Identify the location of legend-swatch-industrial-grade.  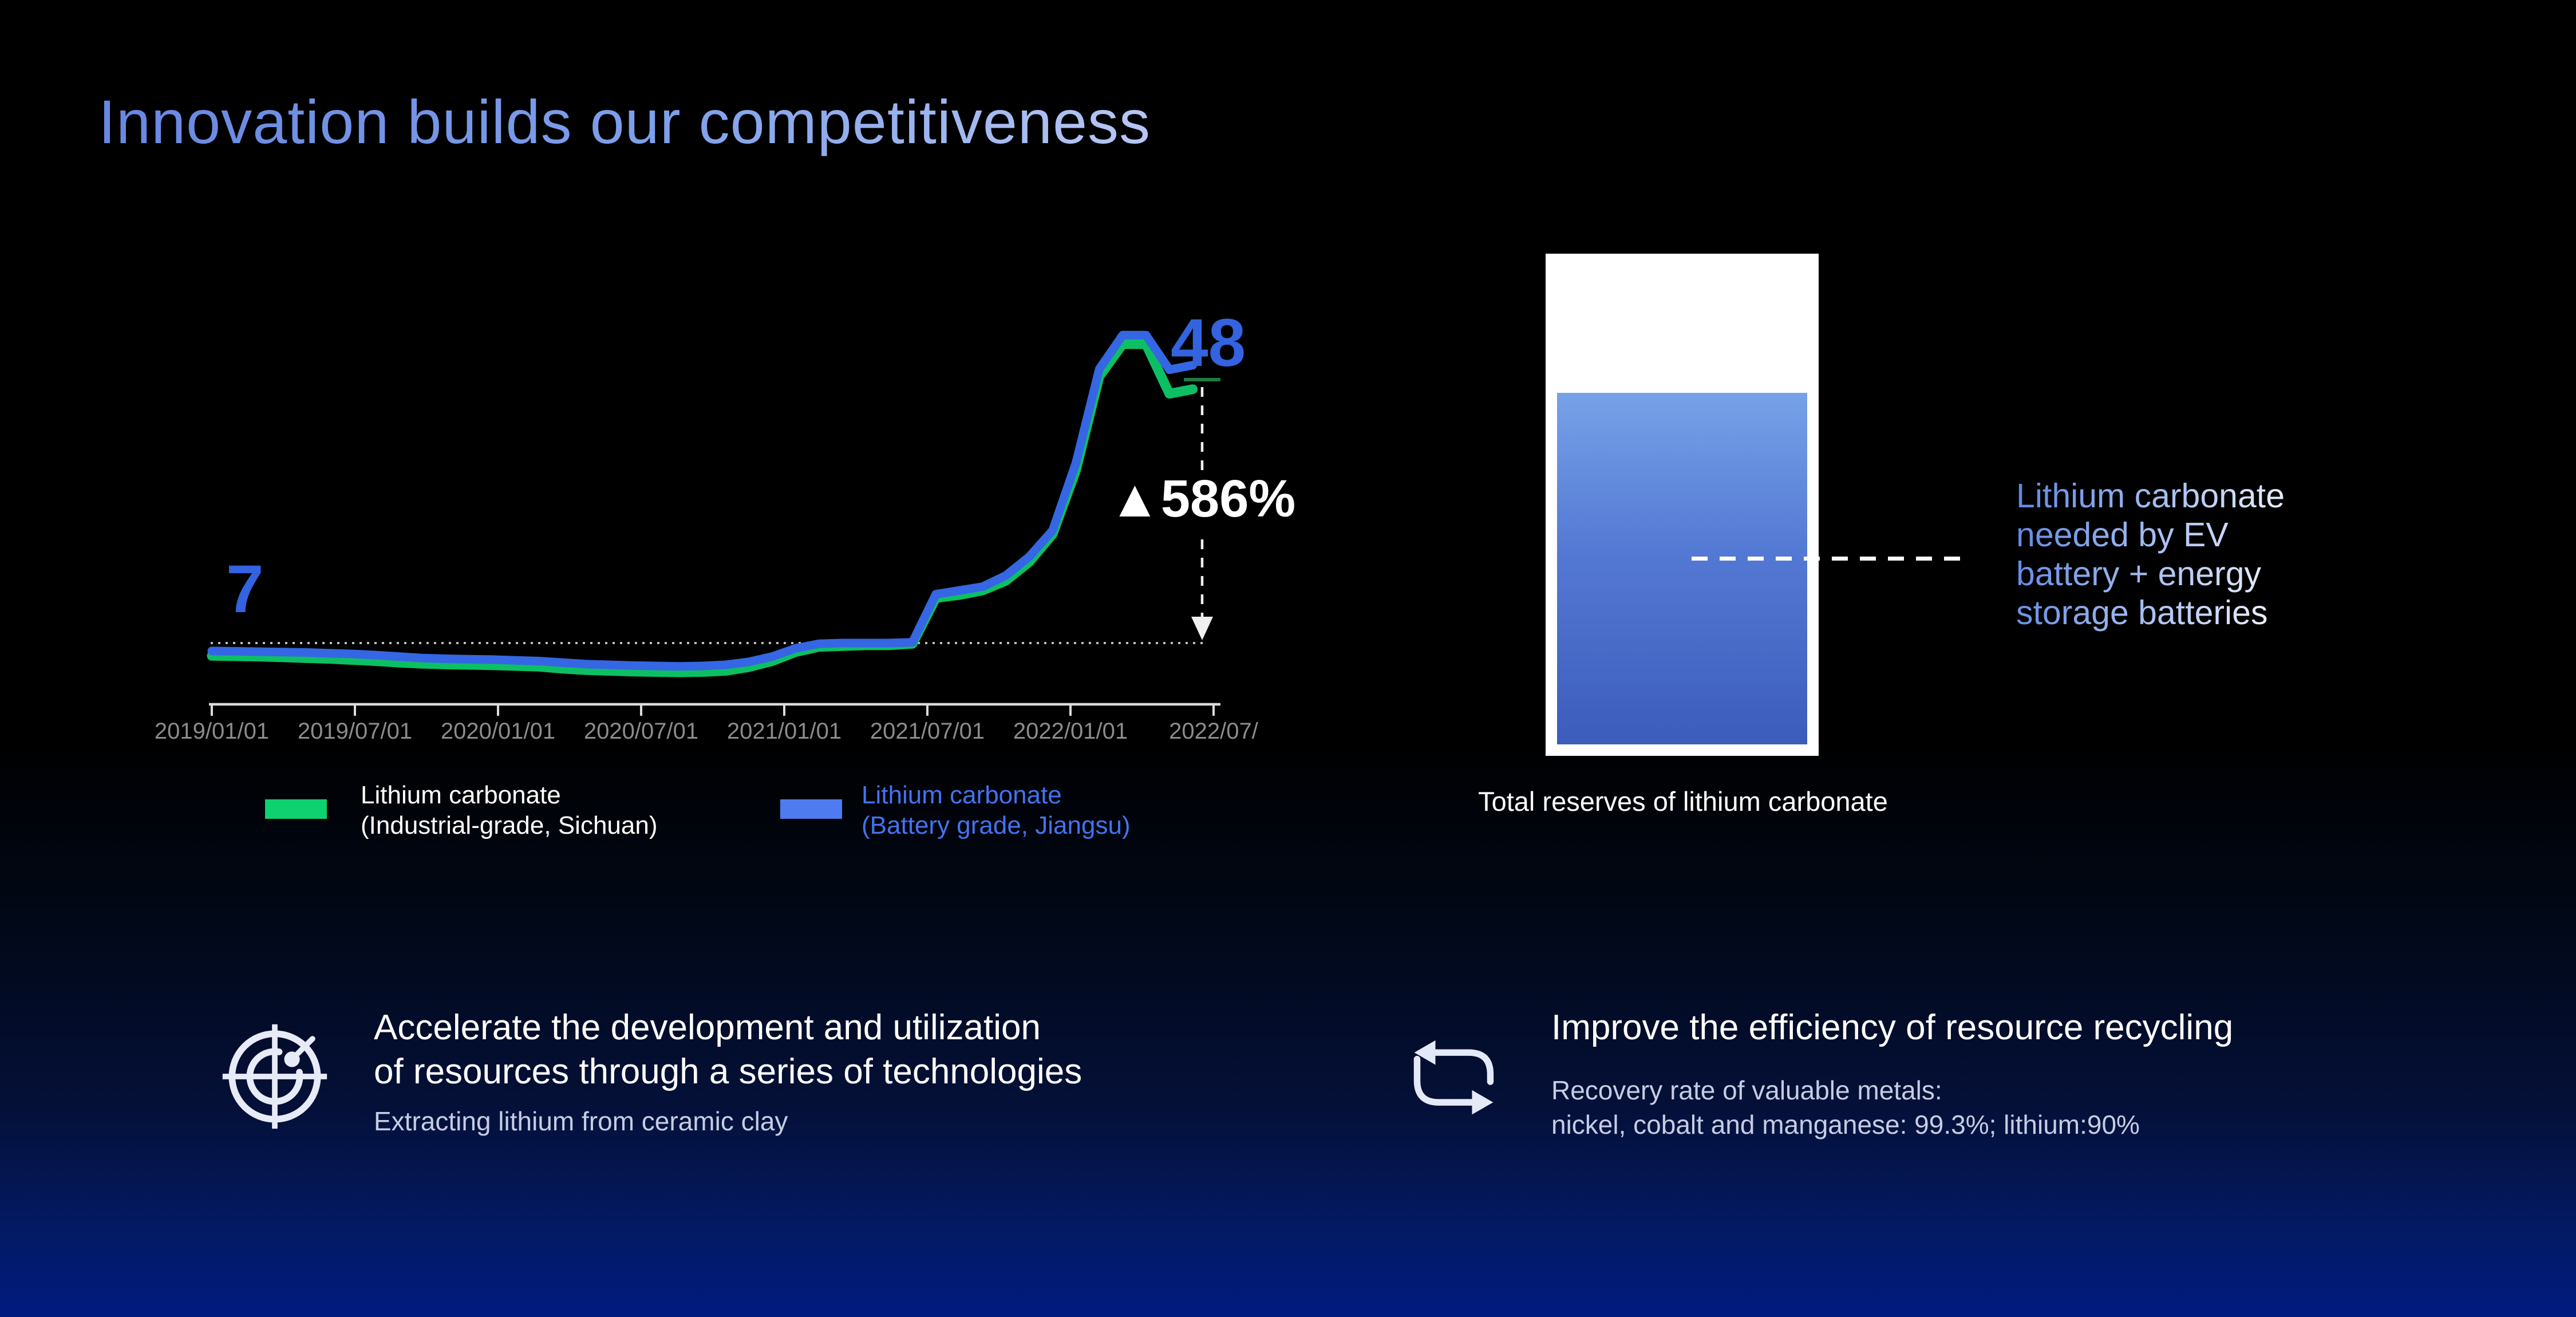
(296, 809).